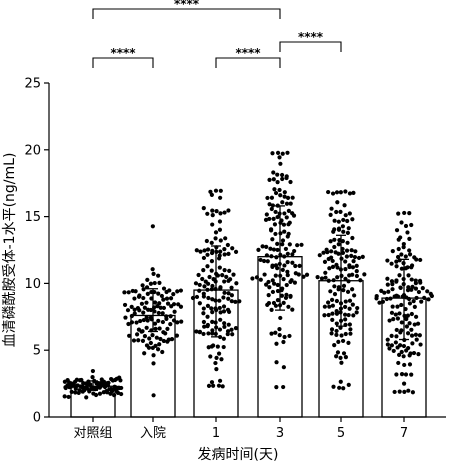 This screenshot has height=467, width=450. I want to click on x-tick-label-3: 3, so click(280, 433).